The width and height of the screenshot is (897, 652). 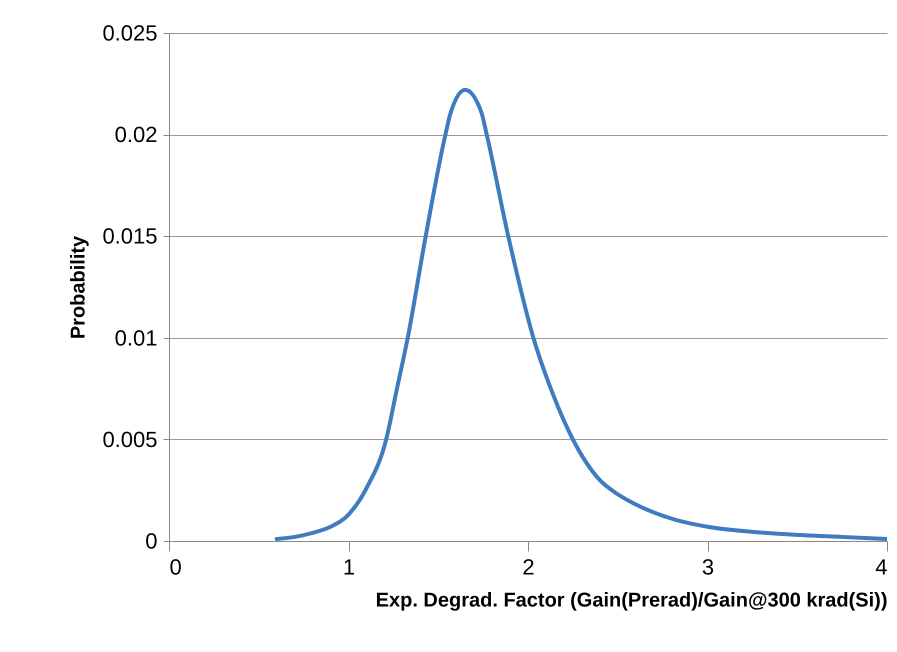 I want to click on x-tick-label: 3, so click(x=708, y=567).